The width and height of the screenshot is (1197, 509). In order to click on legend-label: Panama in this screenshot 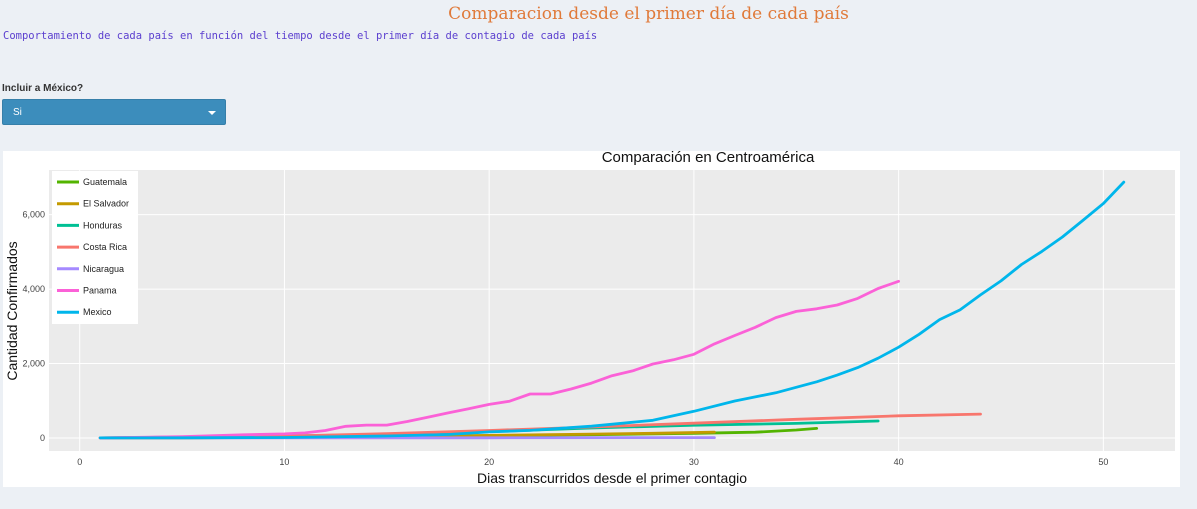, I will do `click(100, 291)`.